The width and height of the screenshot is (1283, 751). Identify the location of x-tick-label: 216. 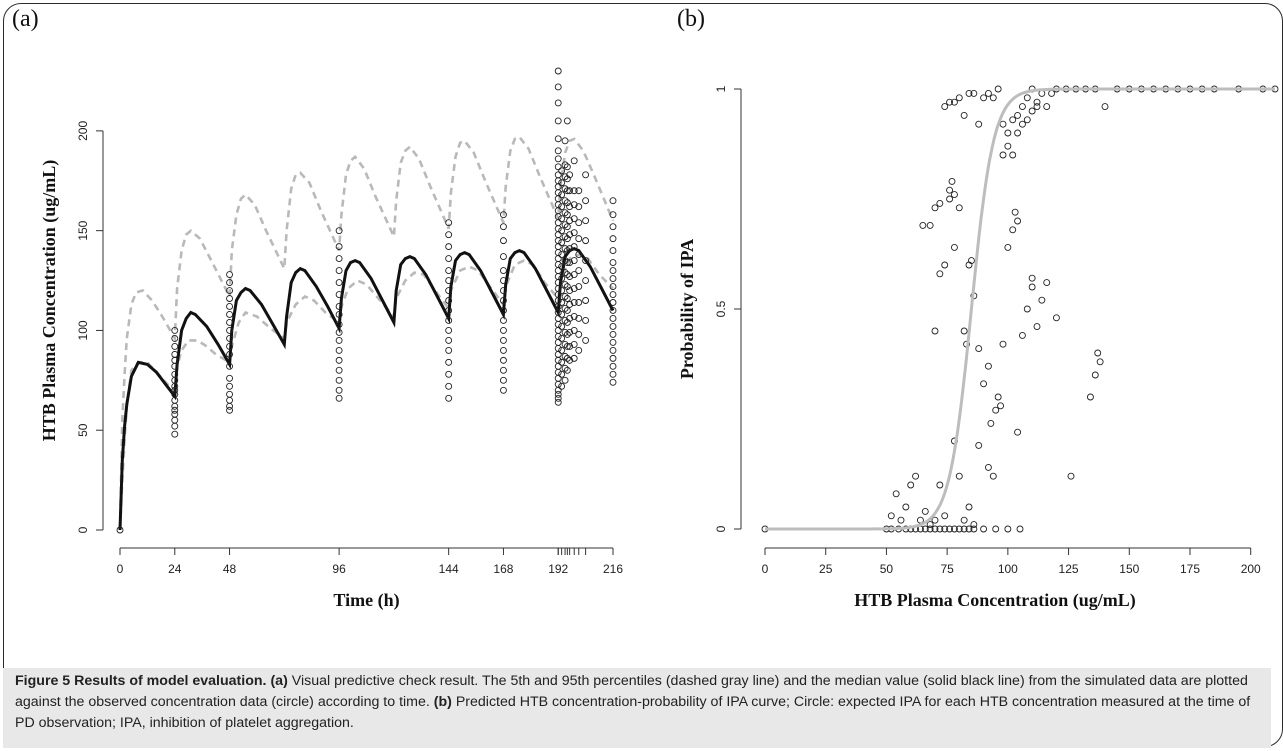
(613, 569).